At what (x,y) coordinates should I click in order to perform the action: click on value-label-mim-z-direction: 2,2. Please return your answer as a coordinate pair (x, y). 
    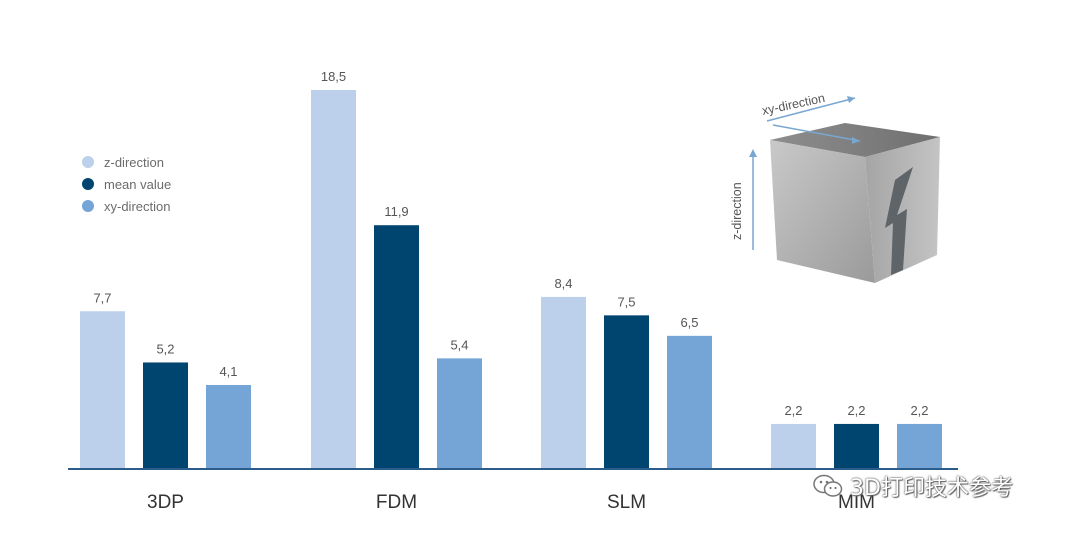
    Looking at the image, I should click on (793, 410).